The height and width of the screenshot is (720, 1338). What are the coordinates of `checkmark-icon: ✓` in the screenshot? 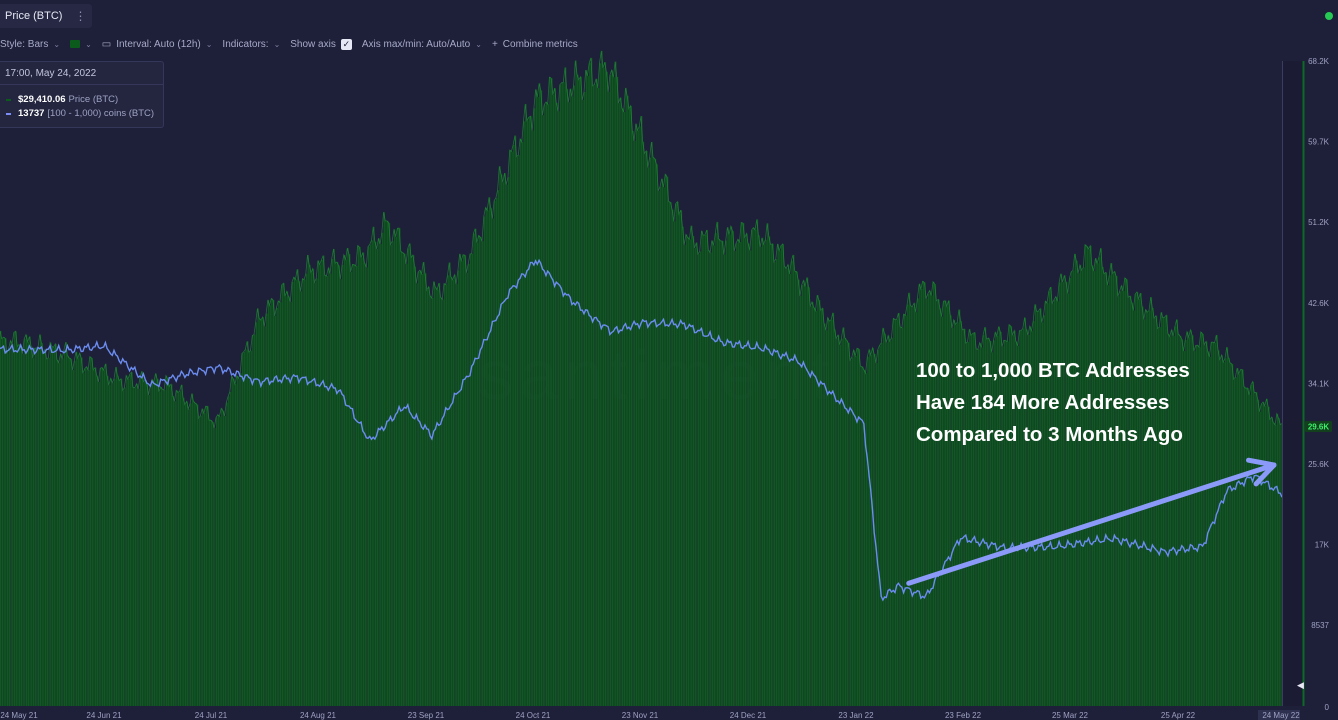 It's located at (346, 44).